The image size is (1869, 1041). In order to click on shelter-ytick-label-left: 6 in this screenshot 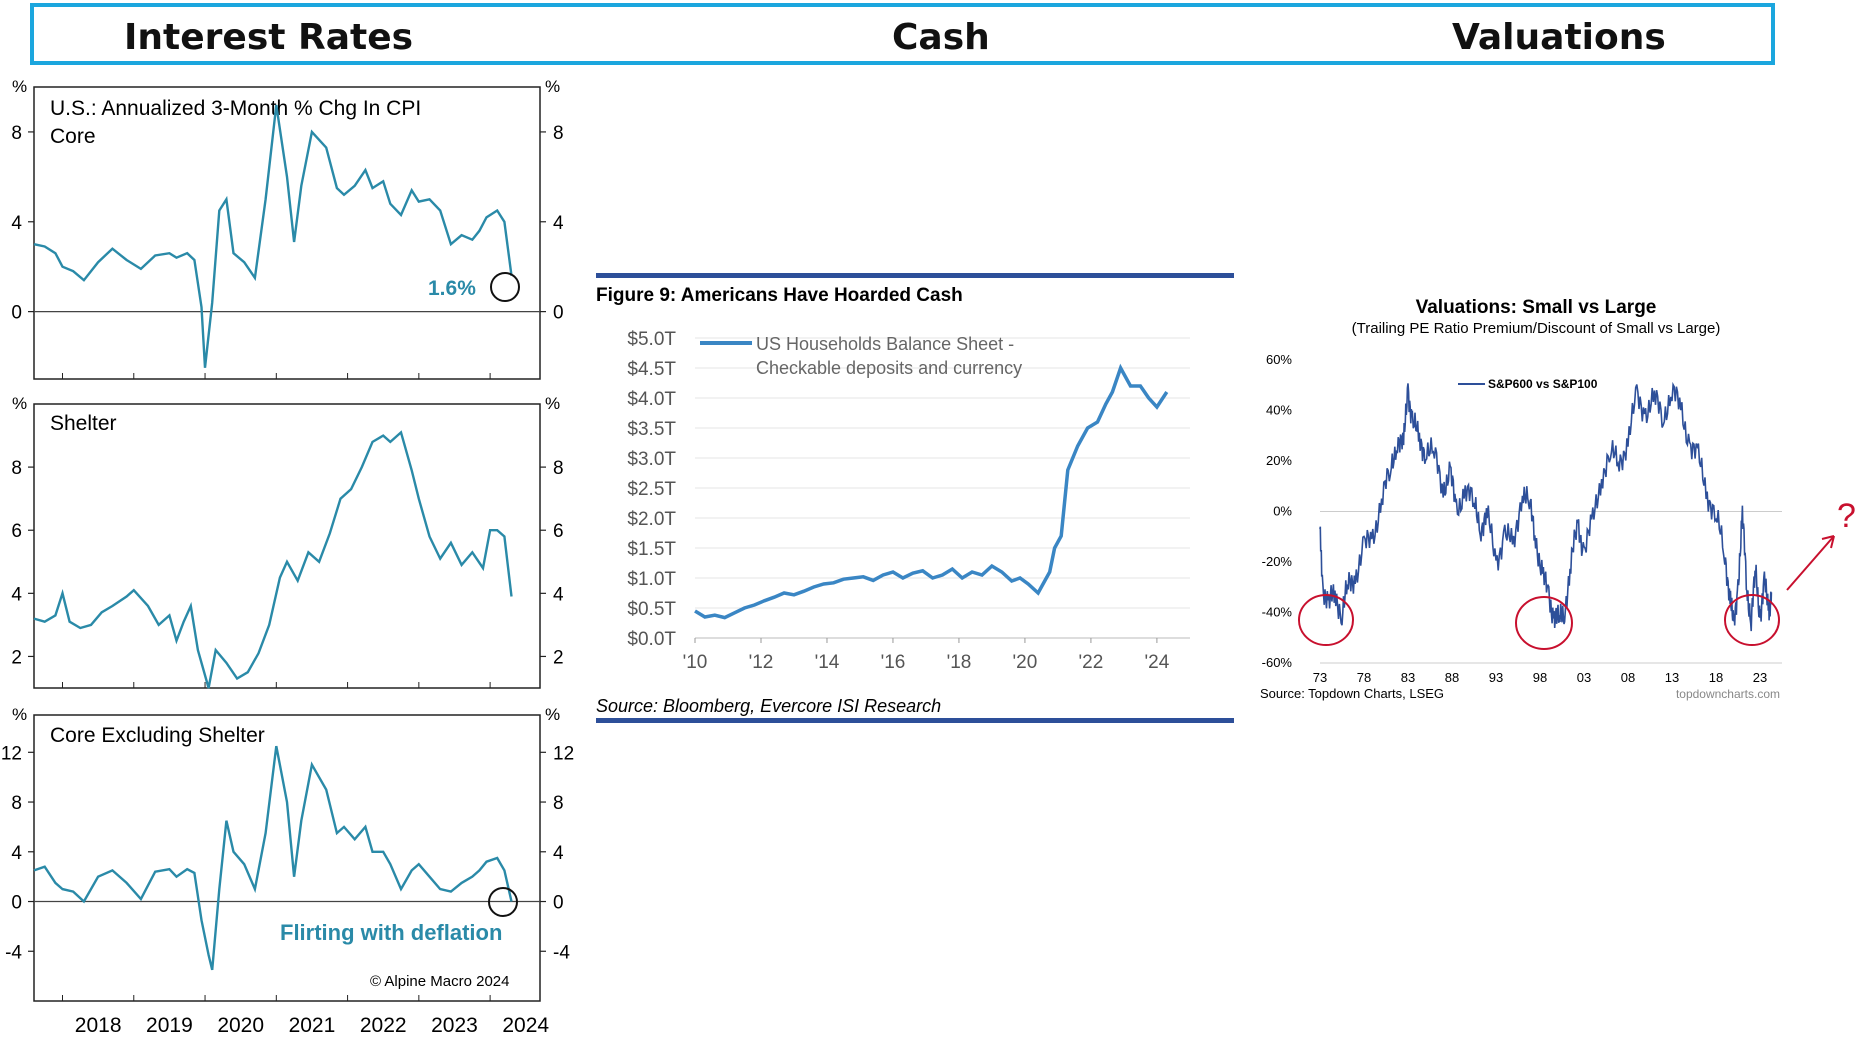, I will do `click(16, 531)`.